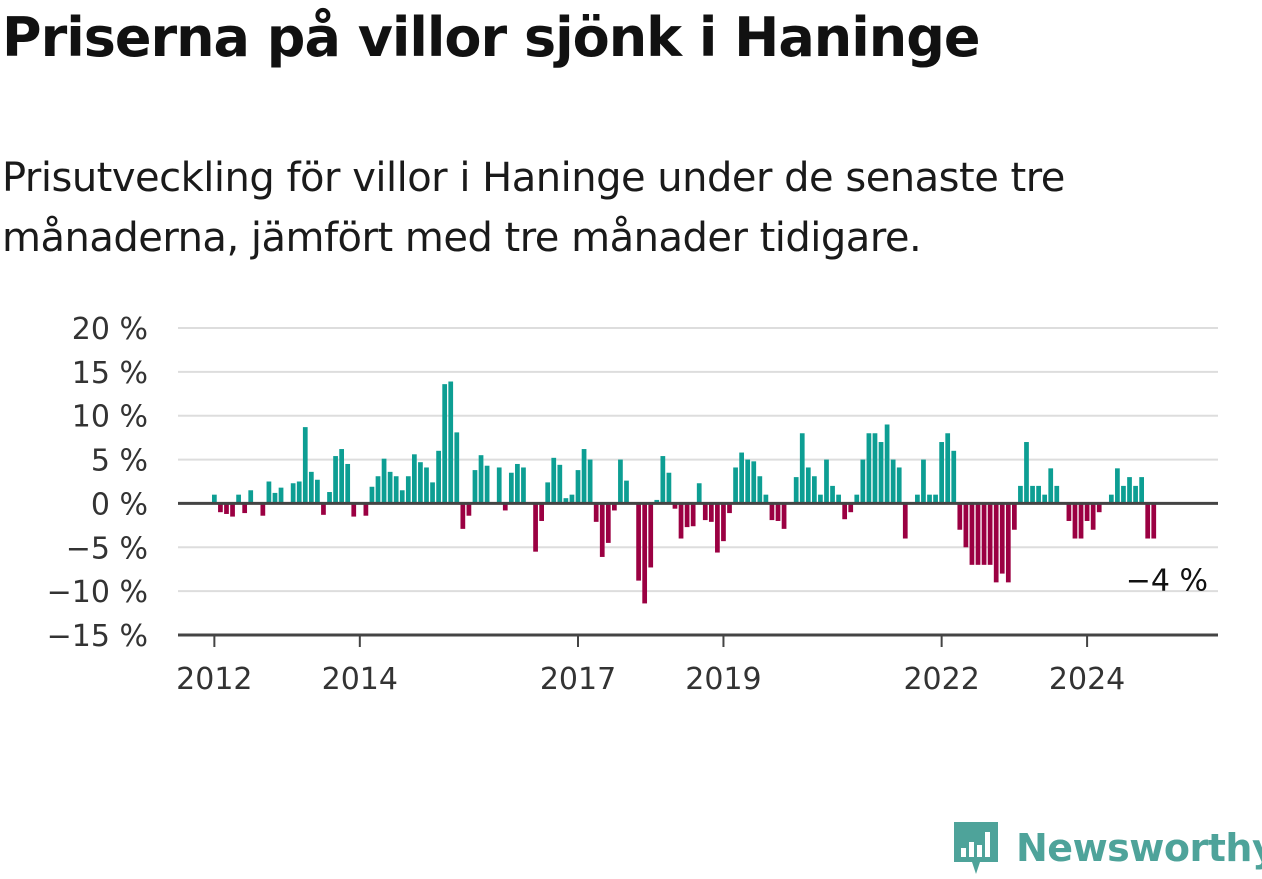  What do you see at coordinates (723, 679) in the screenshot?
I see `x-tick-label: 2019` at bounding box center [723, 679].